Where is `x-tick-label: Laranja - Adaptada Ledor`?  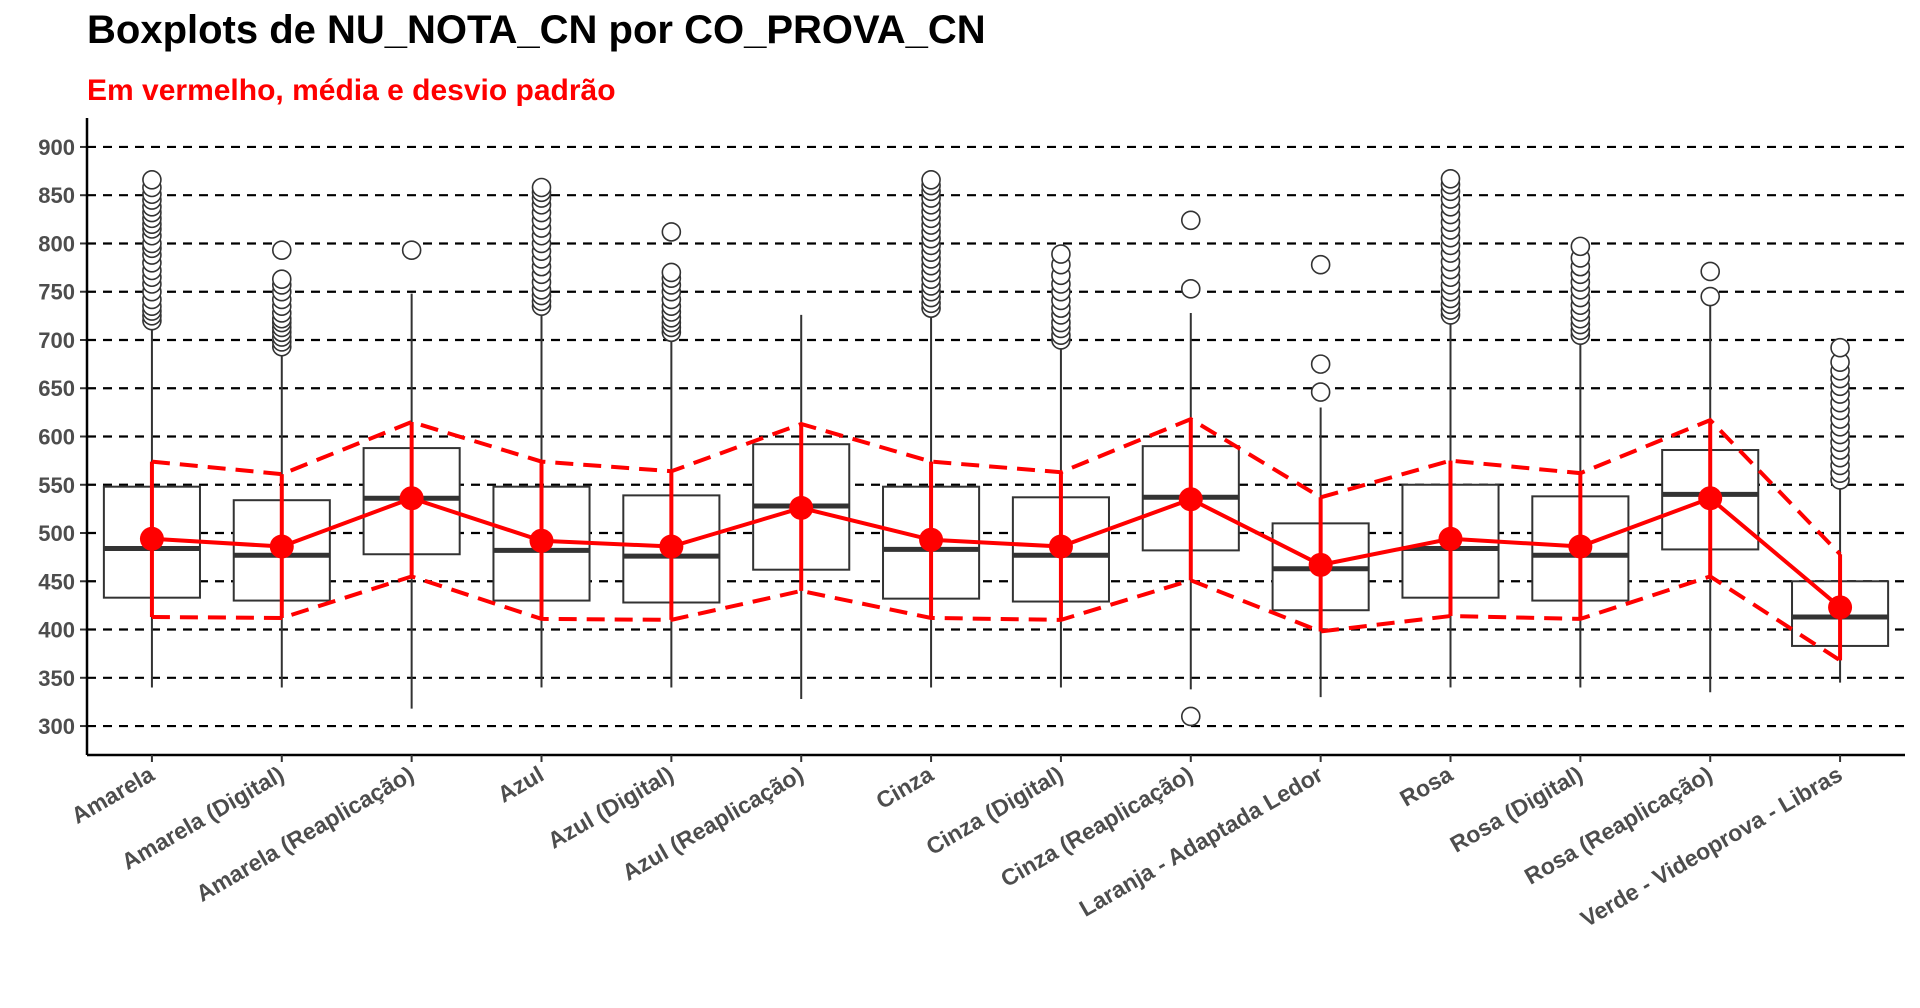
x-tick-label: Laranja - Adaptada Ledor is located at coordinates (1201, 841).